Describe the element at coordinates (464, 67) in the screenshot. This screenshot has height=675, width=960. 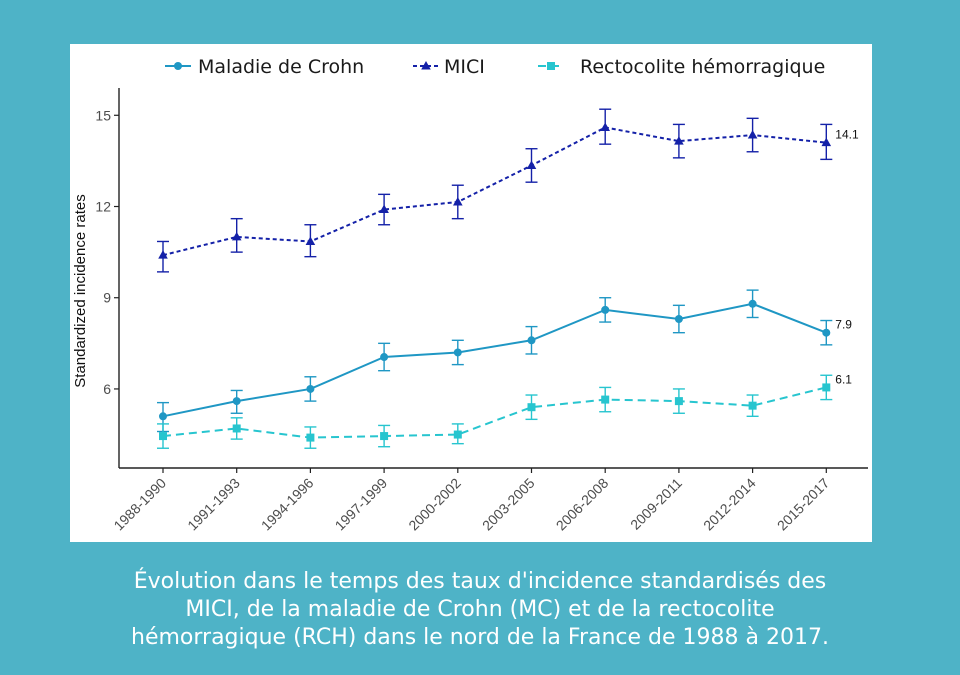
I see `legend-label: MICI` at that location.